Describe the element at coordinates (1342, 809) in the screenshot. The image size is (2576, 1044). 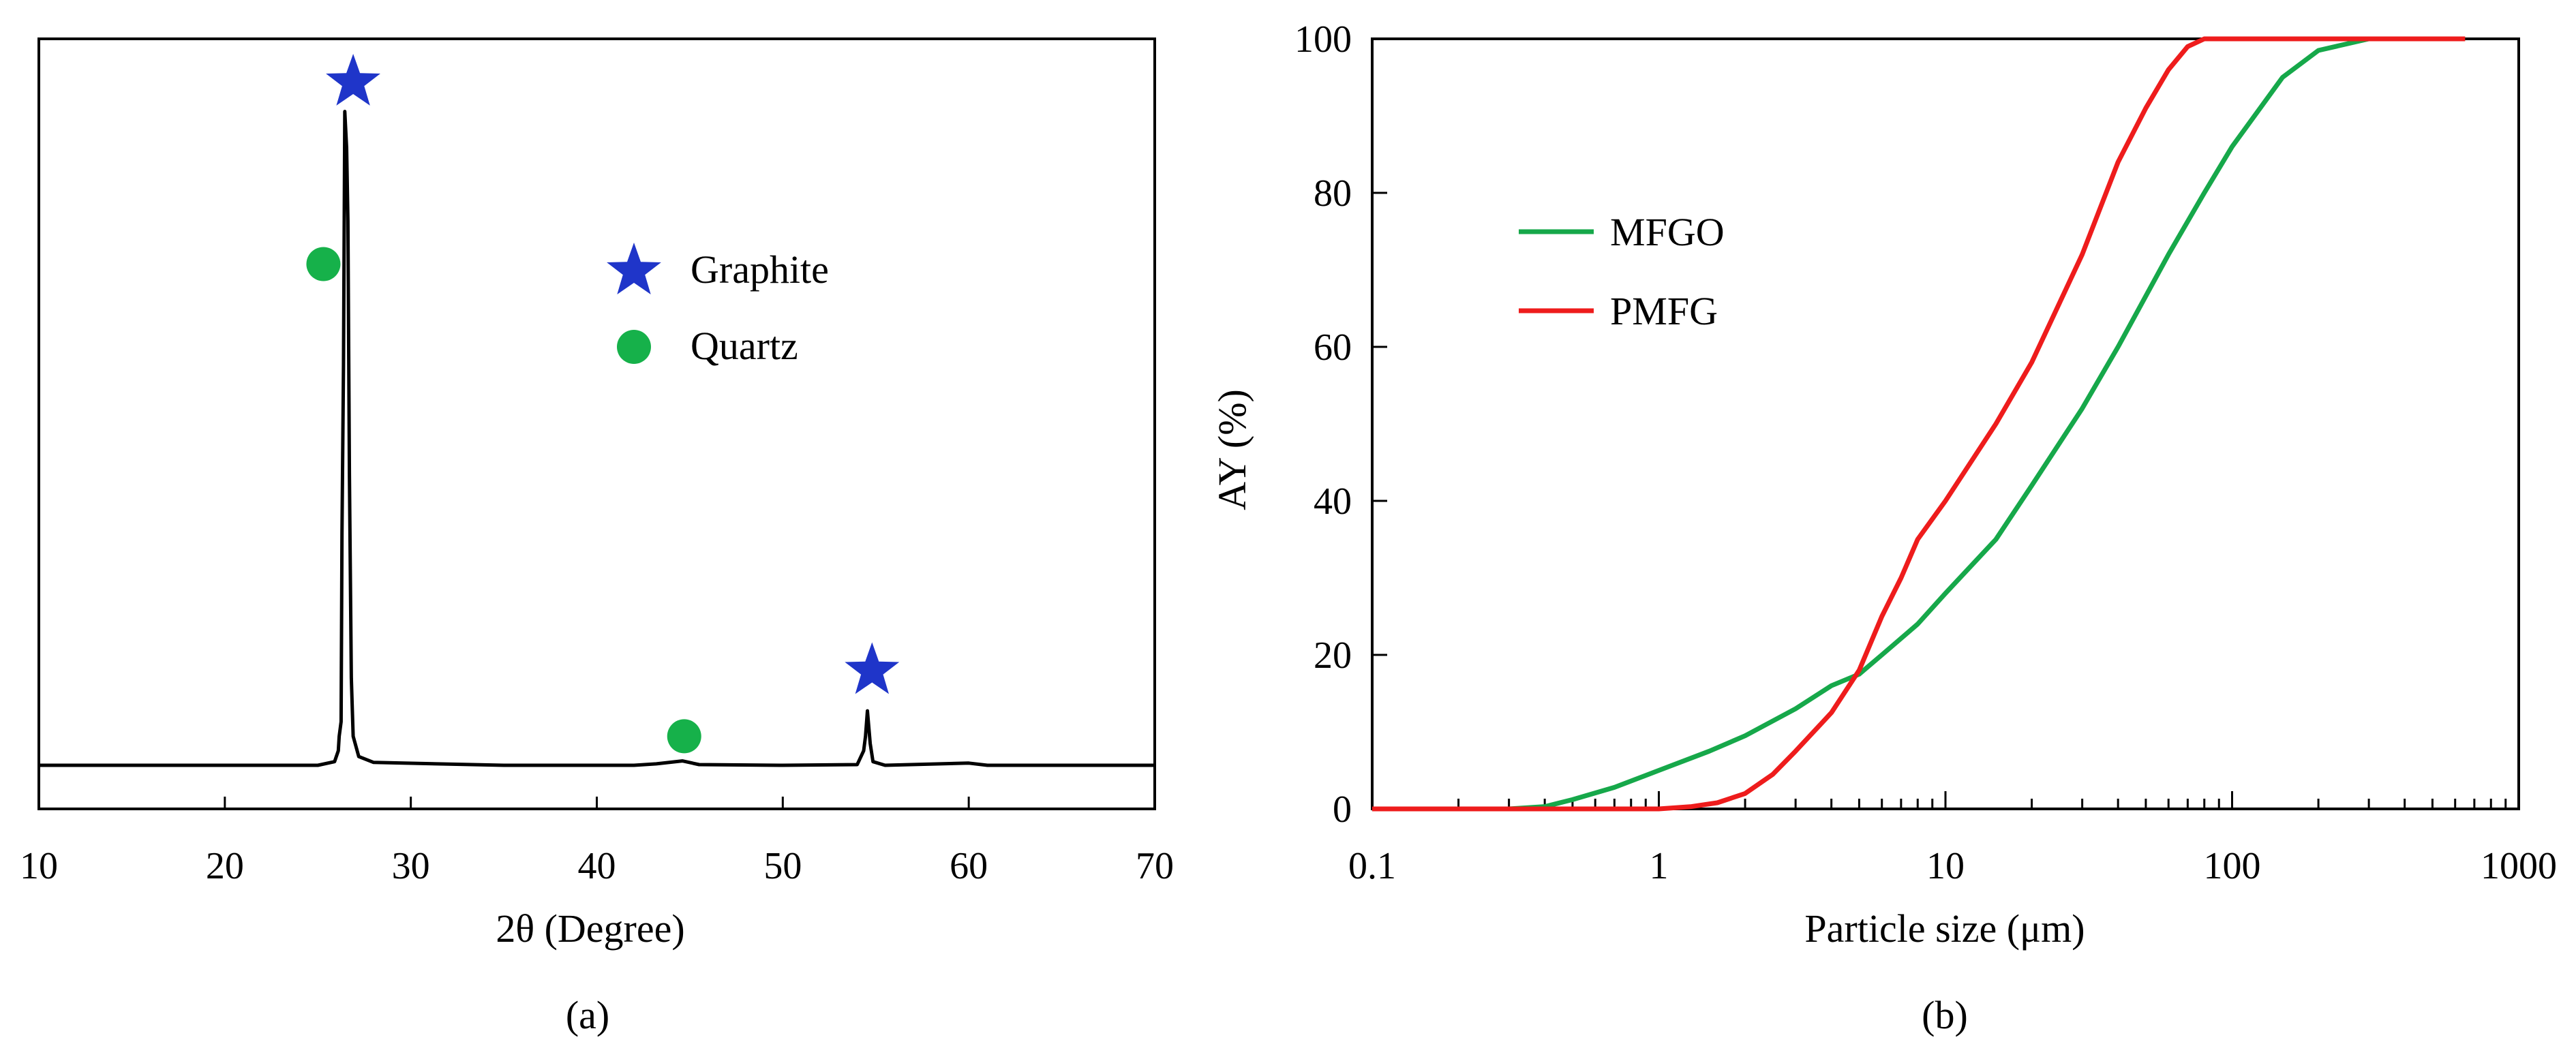
I see `panel-b-y-tick-label: 0` at that location.